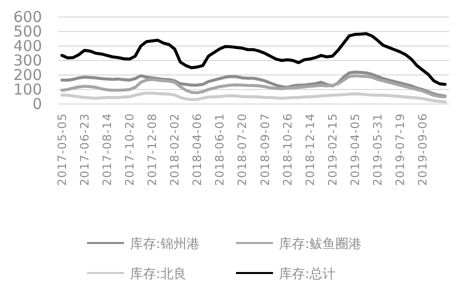 The width and height of the screenshot is (459, 295). I want to click on x-tick-label: 2017-12-08, so click(152, 149).